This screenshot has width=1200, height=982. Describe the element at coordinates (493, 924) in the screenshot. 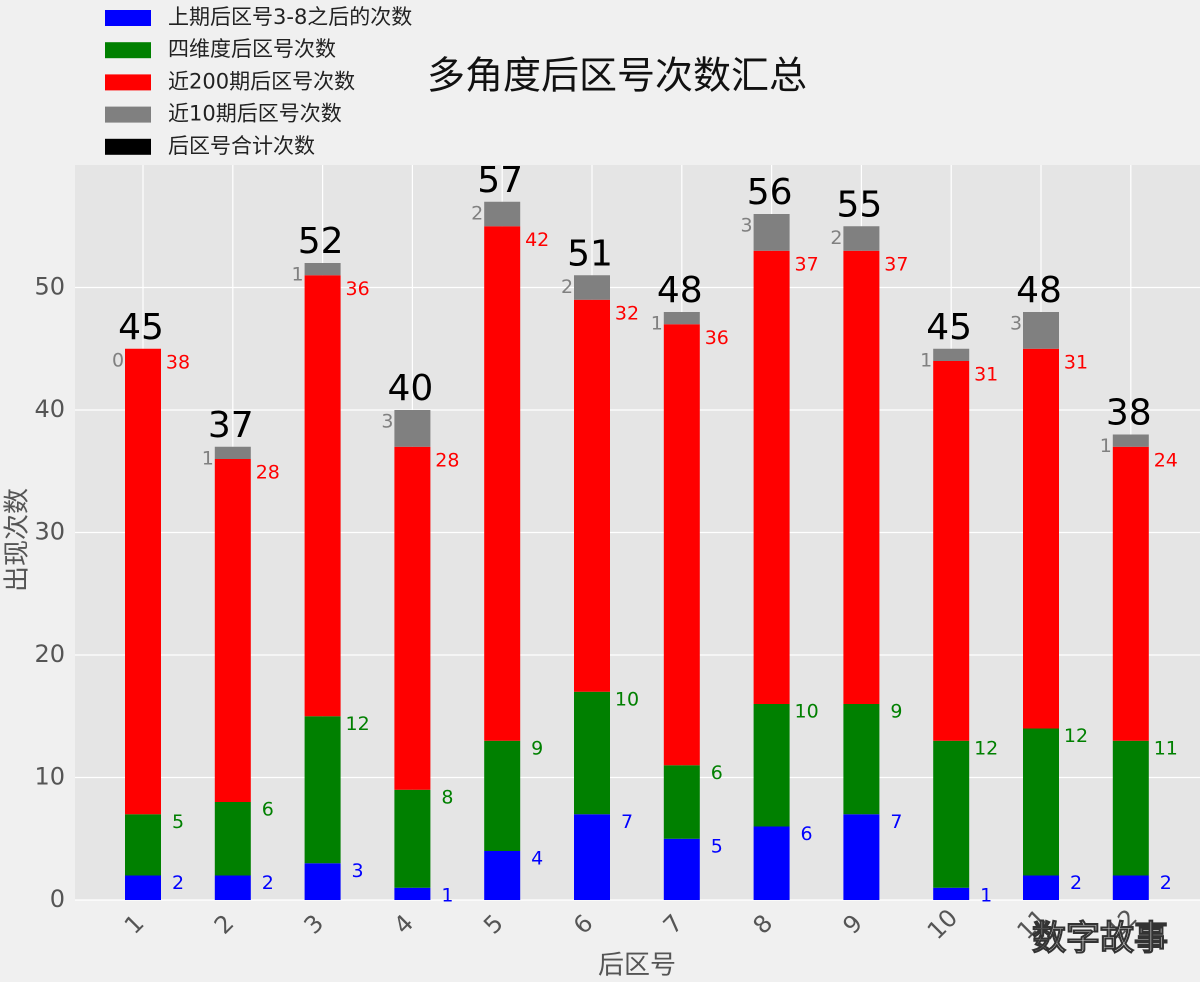

I see `x-tick-label: 5` at that location.